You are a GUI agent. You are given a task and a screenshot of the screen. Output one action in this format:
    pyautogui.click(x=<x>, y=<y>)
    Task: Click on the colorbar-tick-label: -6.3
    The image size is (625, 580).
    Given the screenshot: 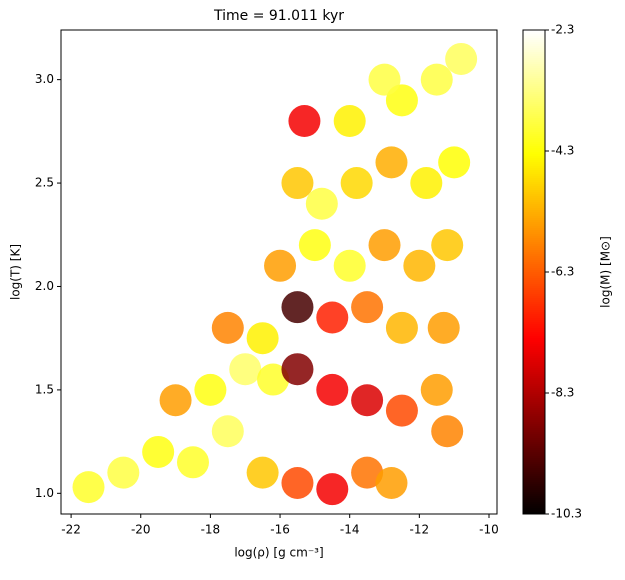 What is the action you would take?
    pyautogui.click(x=562, y=272)
    